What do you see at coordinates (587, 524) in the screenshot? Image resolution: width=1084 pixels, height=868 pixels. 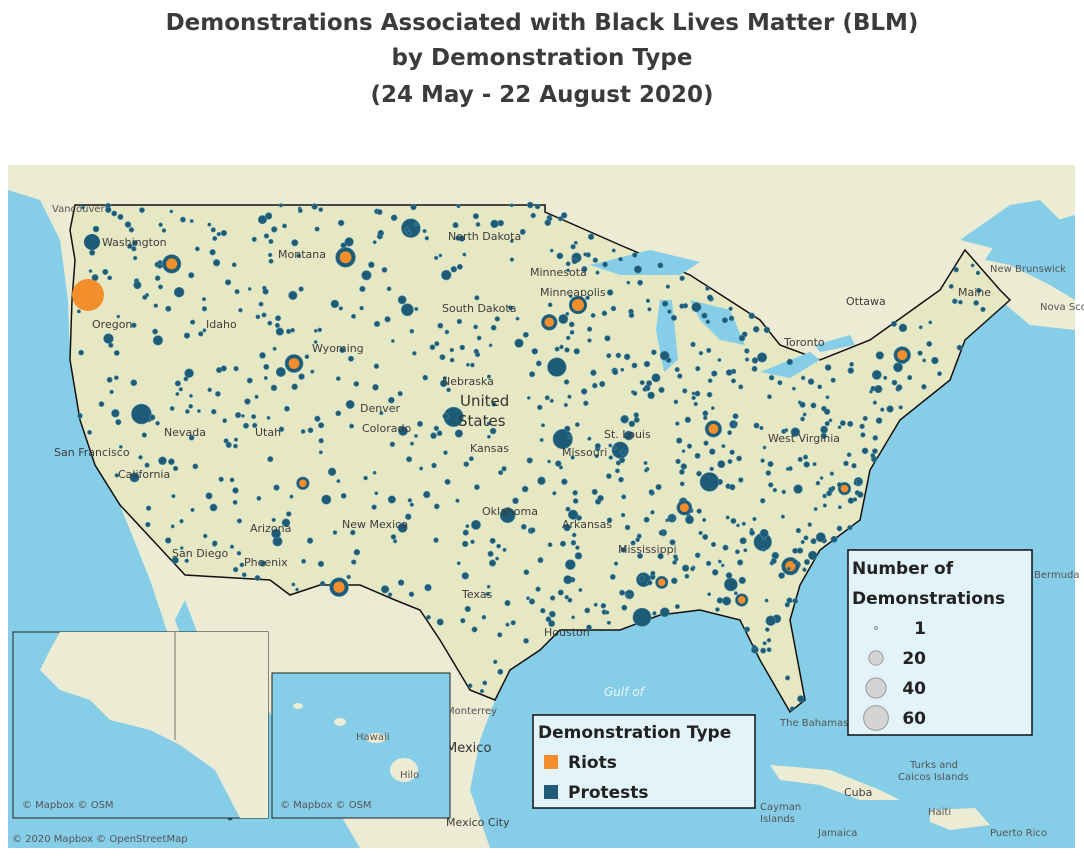 I see `place-label: Arkansas` at bounding box center [587, 524].